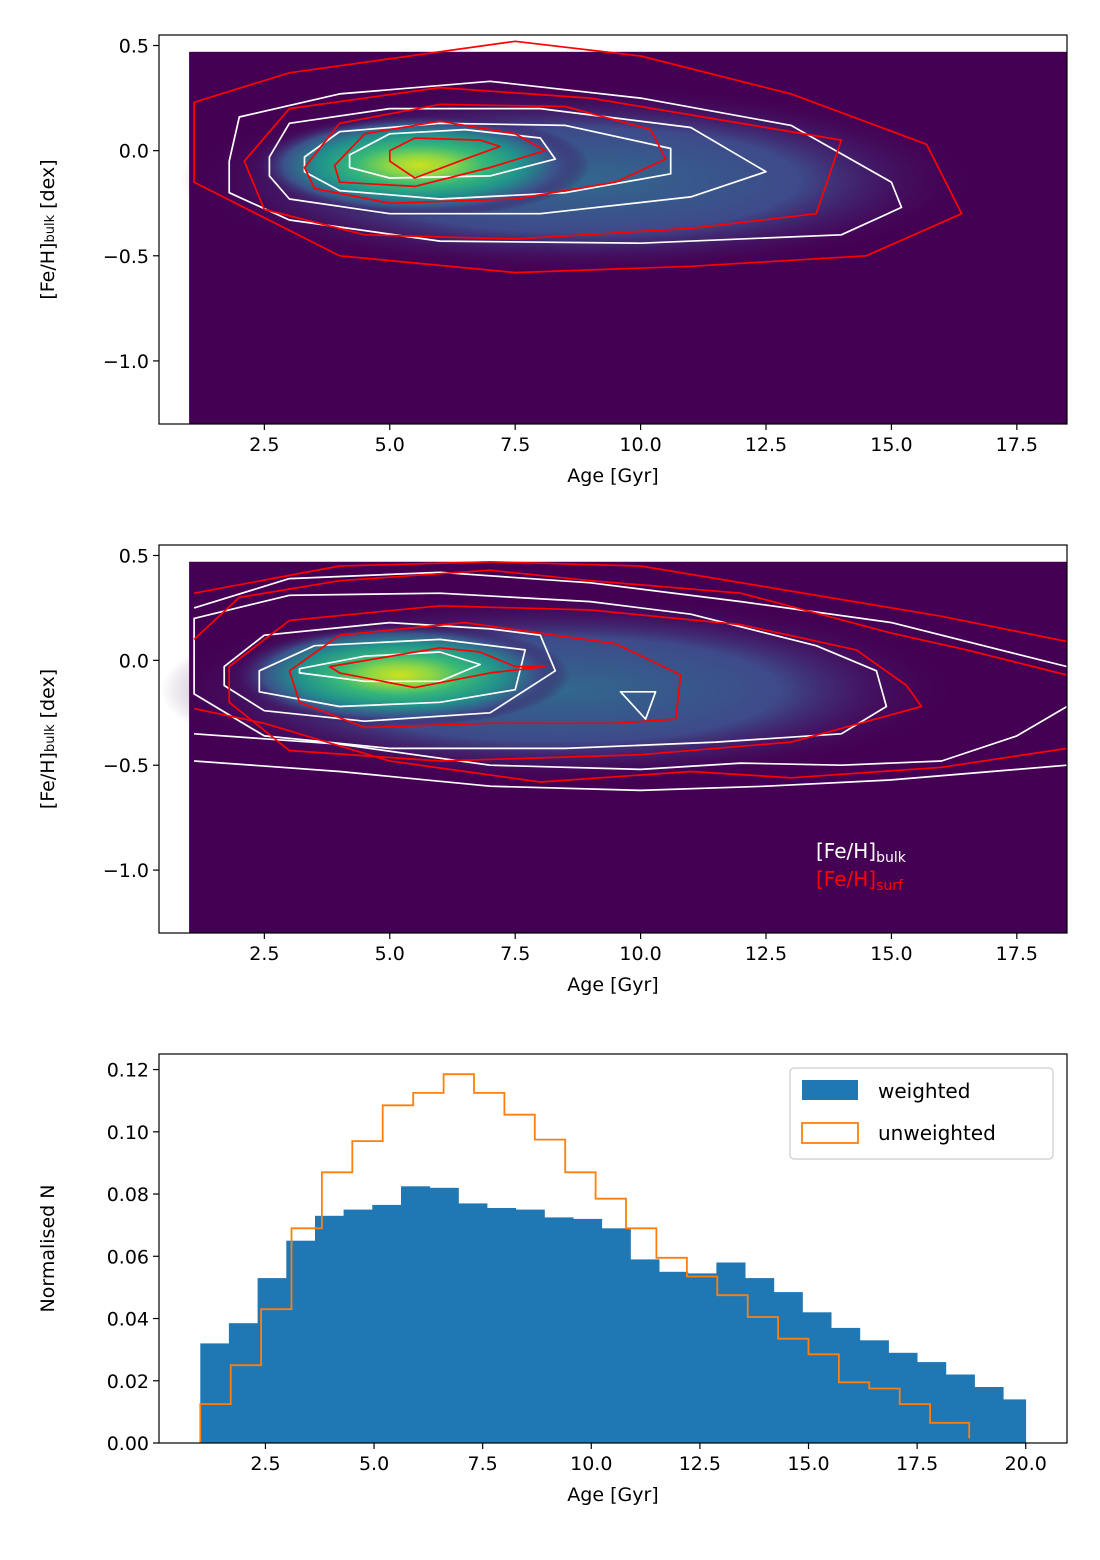  What do you see at coordinates (128, 1257) in the screenshot?
I see `y-tick-label: 0.06` at bounding box center [128, 1257].